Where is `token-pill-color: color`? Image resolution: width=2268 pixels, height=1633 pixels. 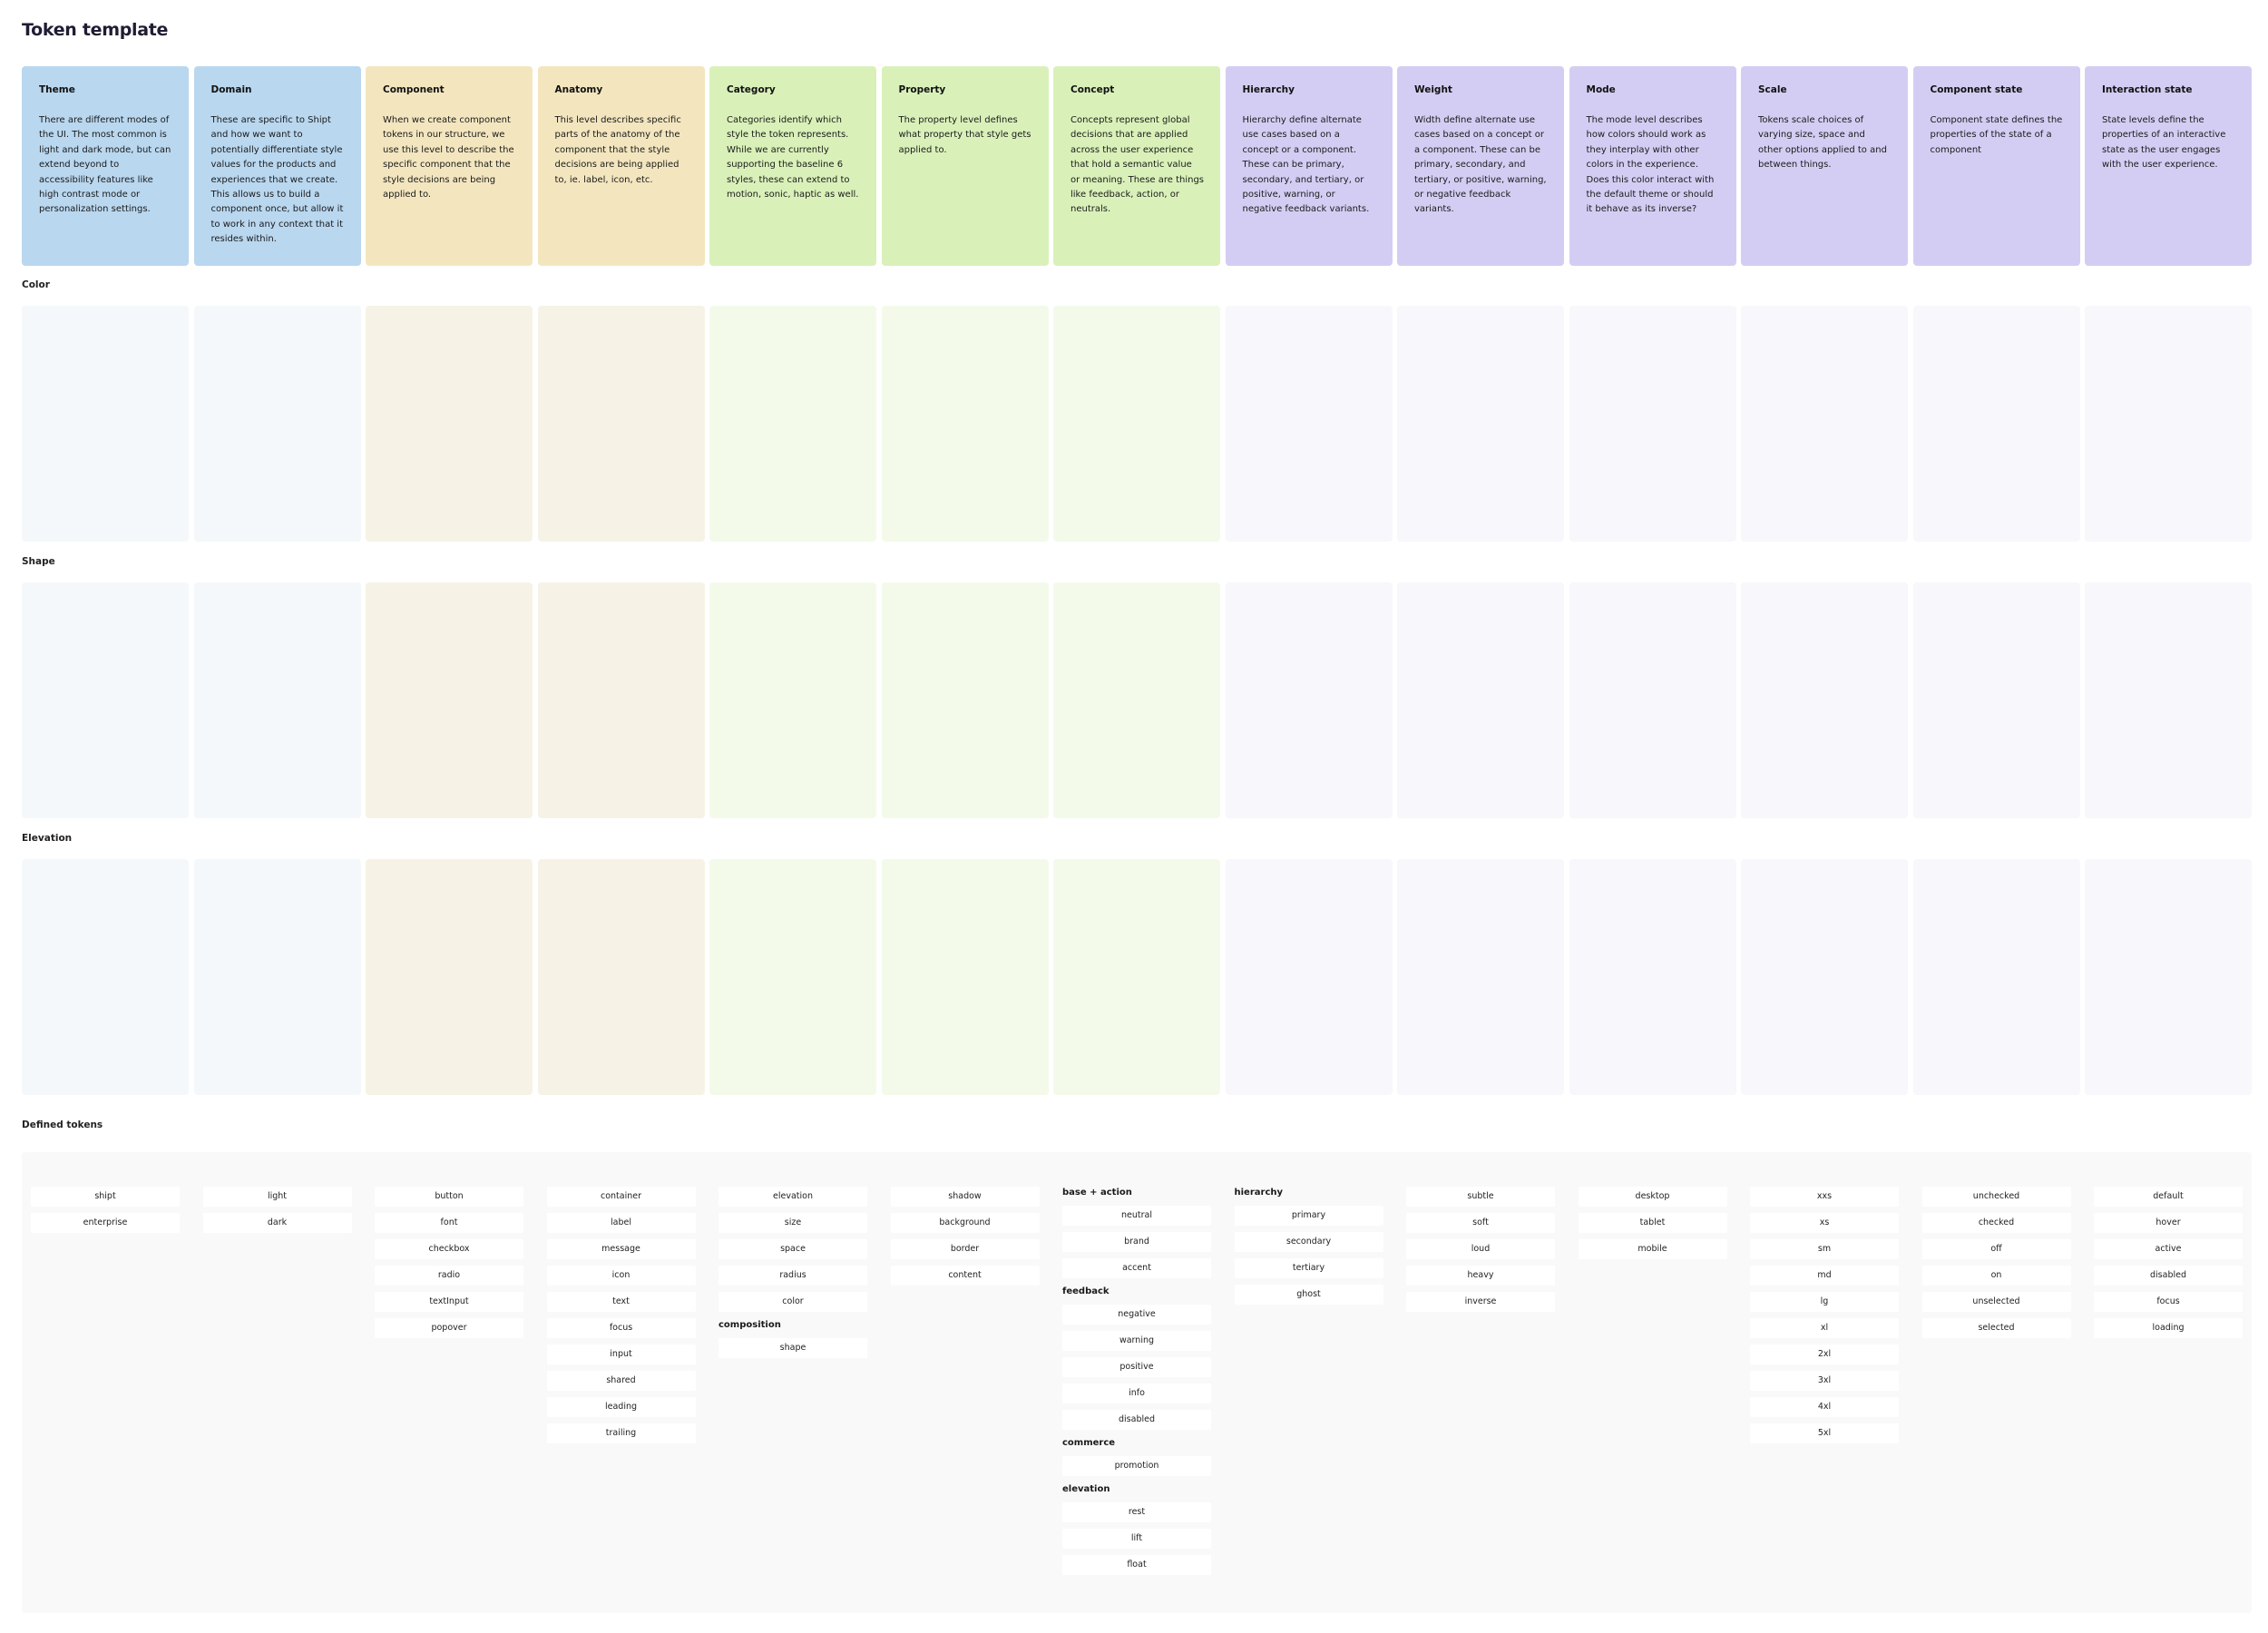 token-pill-color: color is located at coordinates (793, 1302).